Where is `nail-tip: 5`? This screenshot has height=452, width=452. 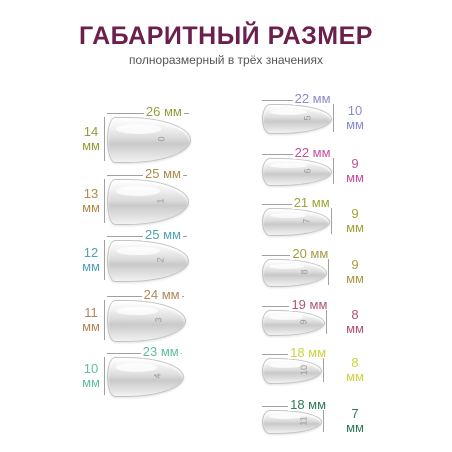 nail-tip: 5 is located at coordinates (297, 119).